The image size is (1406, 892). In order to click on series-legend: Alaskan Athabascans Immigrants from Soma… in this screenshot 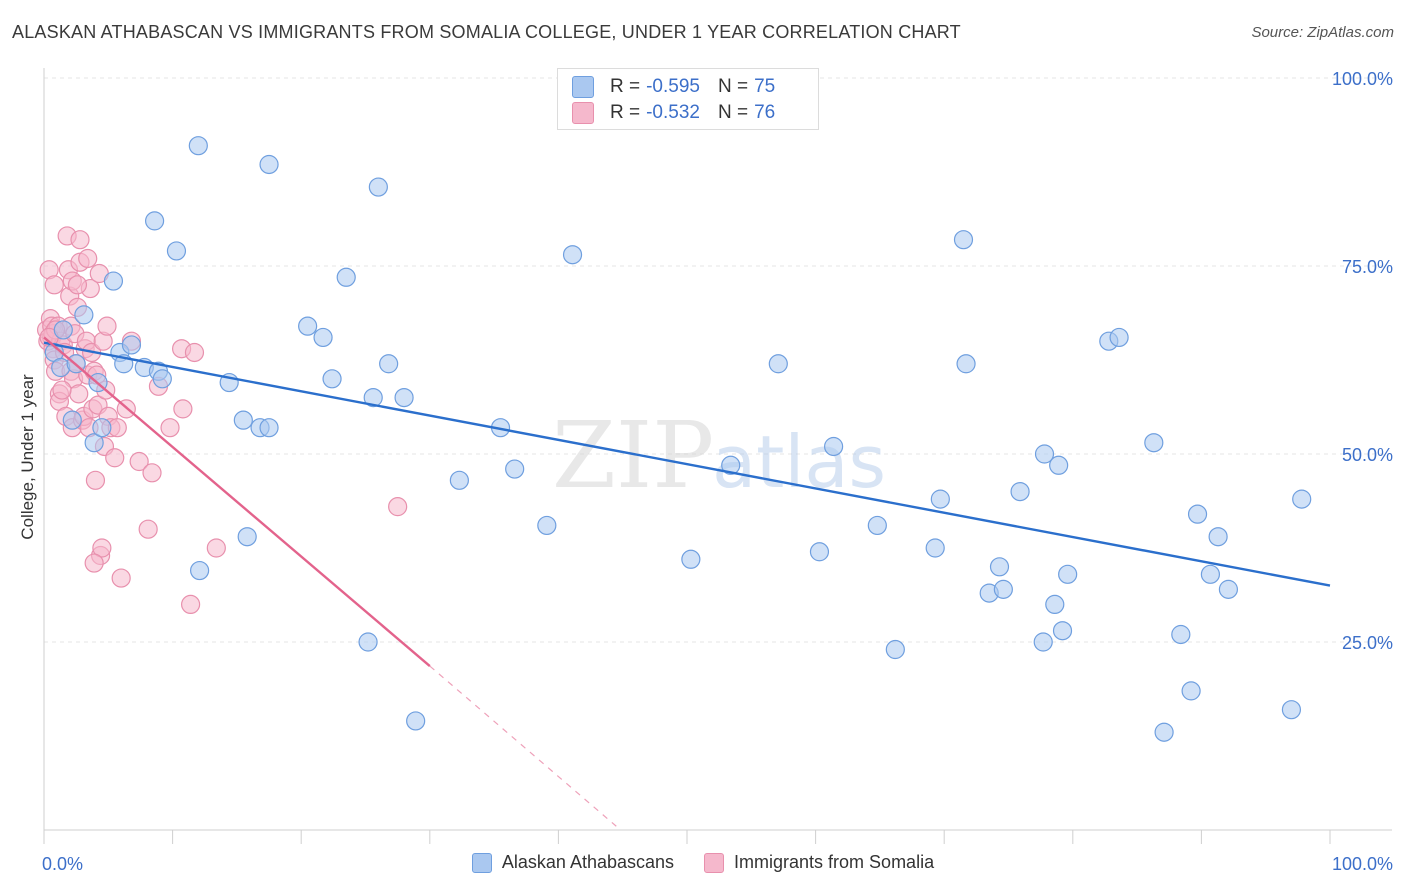, I will do `click(703, 862)`.